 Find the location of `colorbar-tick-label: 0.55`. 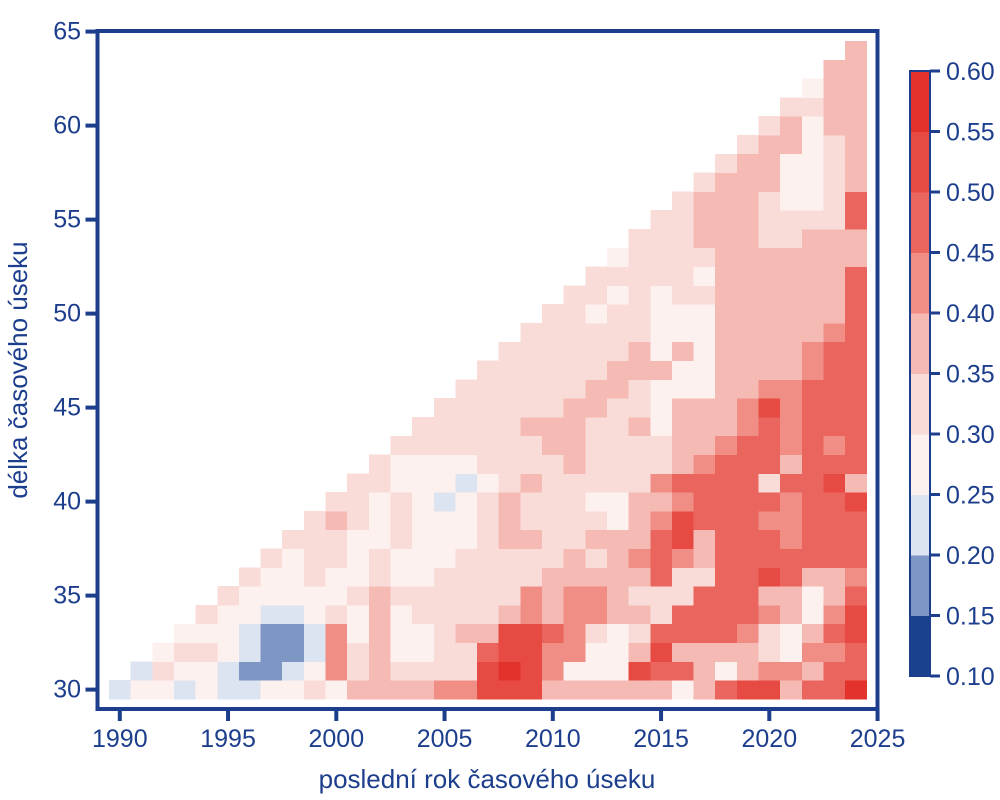

colorbar-tick-label: 0.55 is located at coordinates (970, 133).